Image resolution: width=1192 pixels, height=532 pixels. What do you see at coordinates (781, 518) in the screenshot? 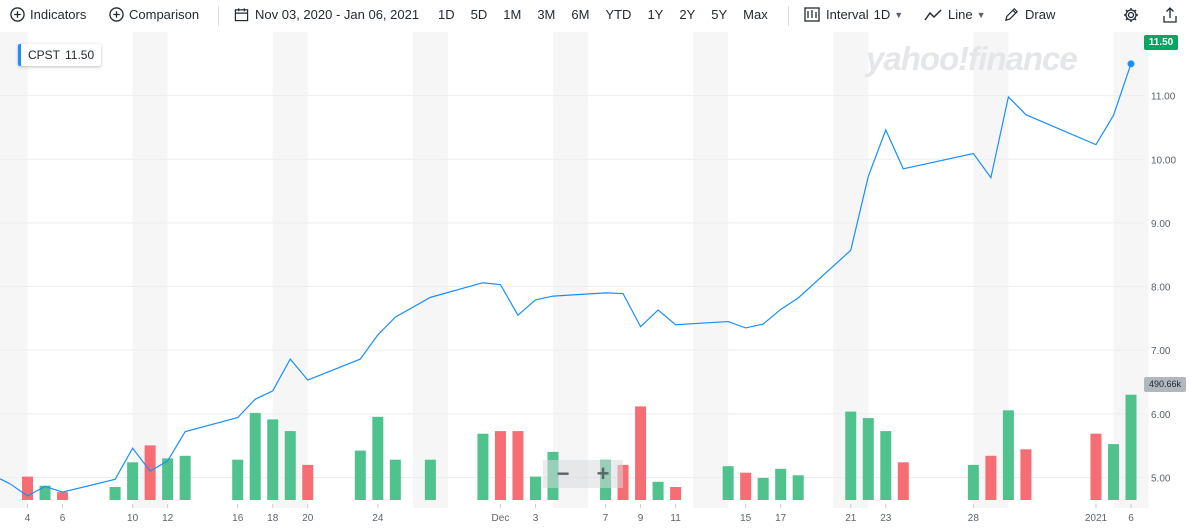
I see `x-tick-label: 17` at bounding box center [781, 518].